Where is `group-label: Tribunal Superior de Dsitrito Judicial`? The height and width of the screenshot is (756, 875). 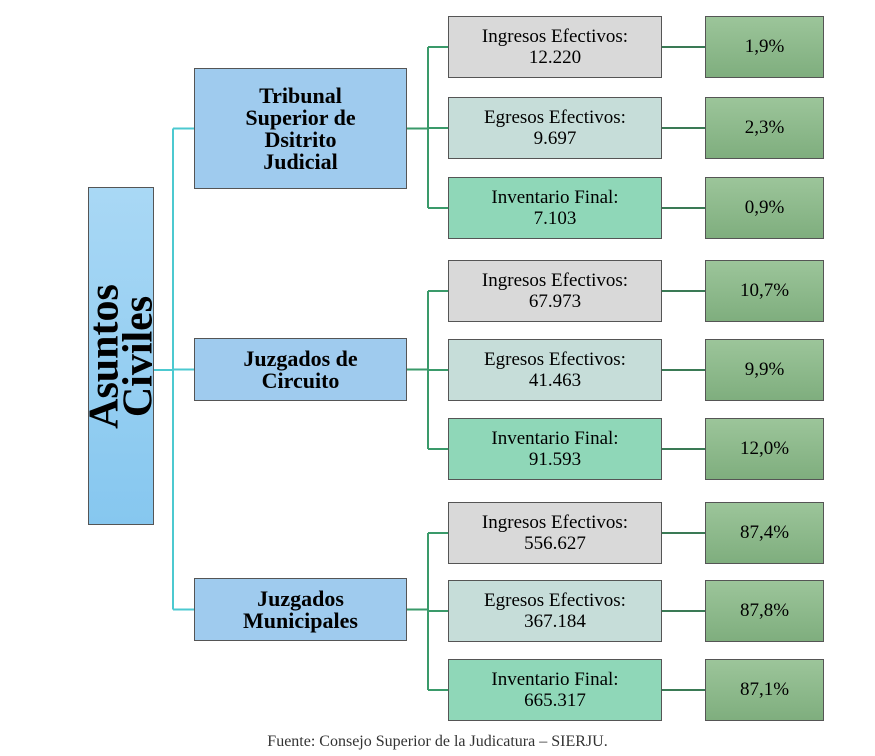
group-label: Tribunal Superior de Dsitrito Judicial is located at coordinates (300, 128).